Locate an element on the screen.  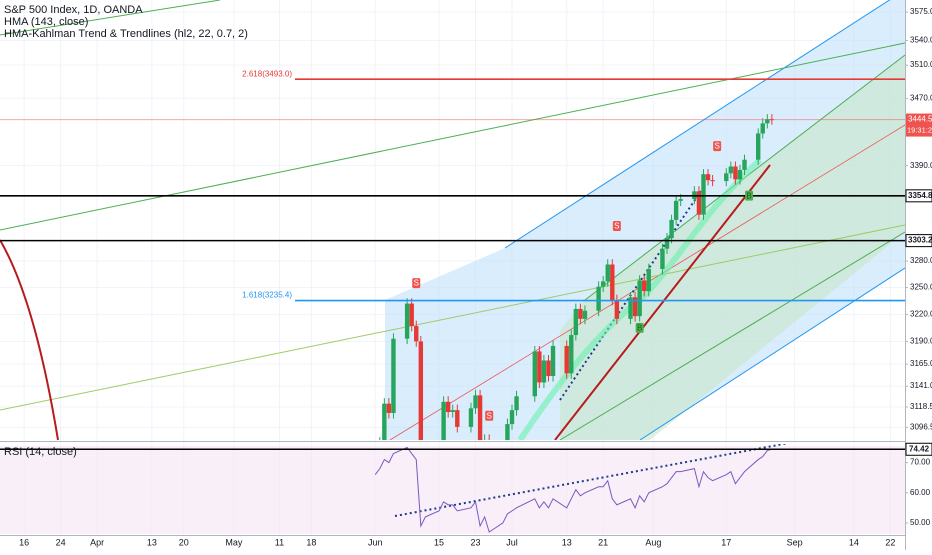
x-tick-label: May is located at coordinates (234, 542).